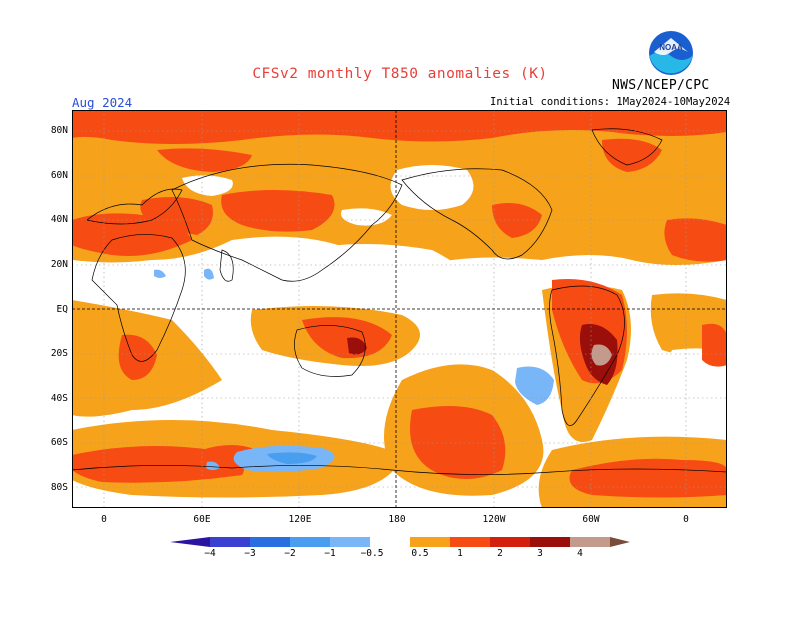  What do you see at coordinates (310, 542) in the screenshot?
I see `colorbar-cell-m2-m1` at bounding box center [310, 542].